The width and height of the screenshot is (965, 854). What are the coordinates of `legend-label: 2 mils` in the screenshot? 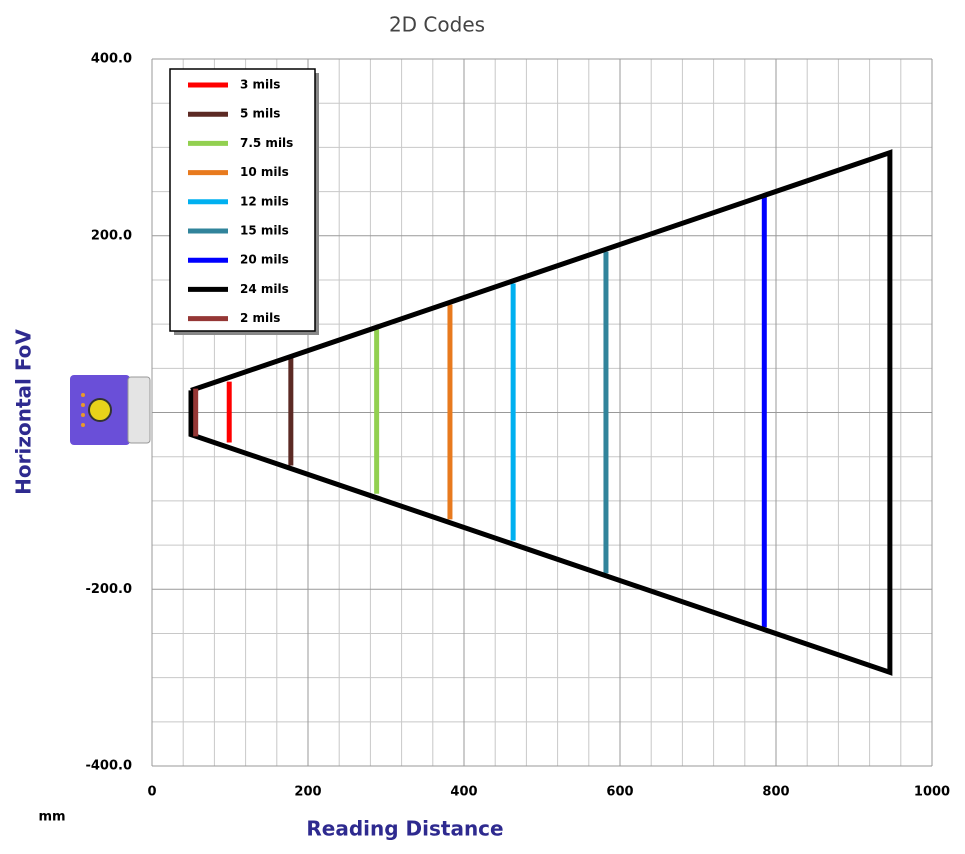 It's located at (260, 318).